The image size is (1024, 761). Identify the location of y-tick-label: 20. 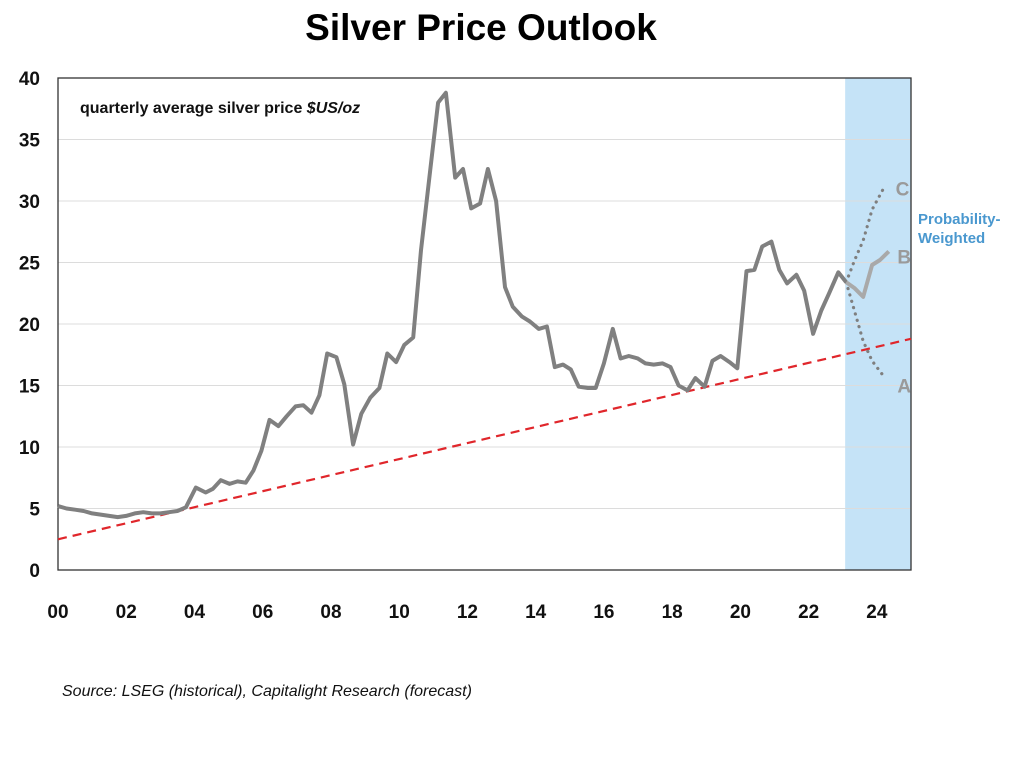
(29, 325).